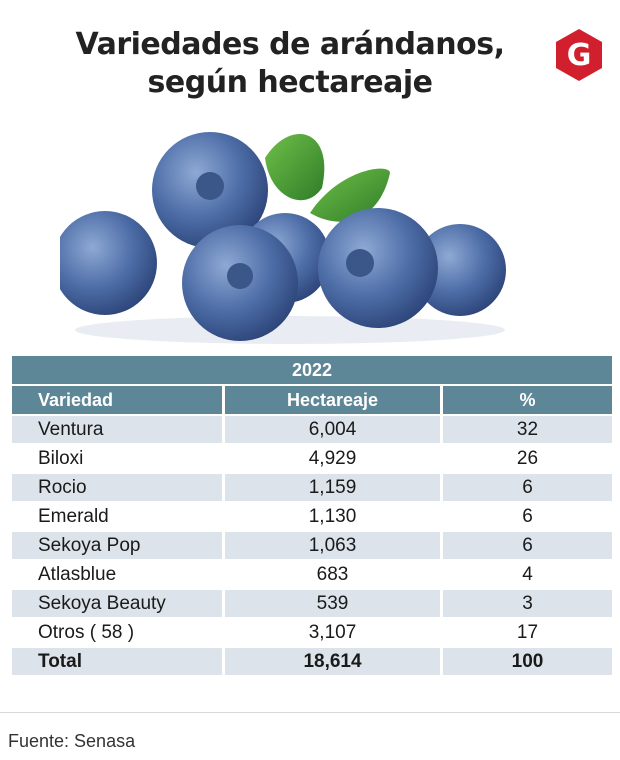  What do you see at coordinates (527, 574) in the screenshot?
I see `percent-cell: 4` at bounding box center [527, 574].